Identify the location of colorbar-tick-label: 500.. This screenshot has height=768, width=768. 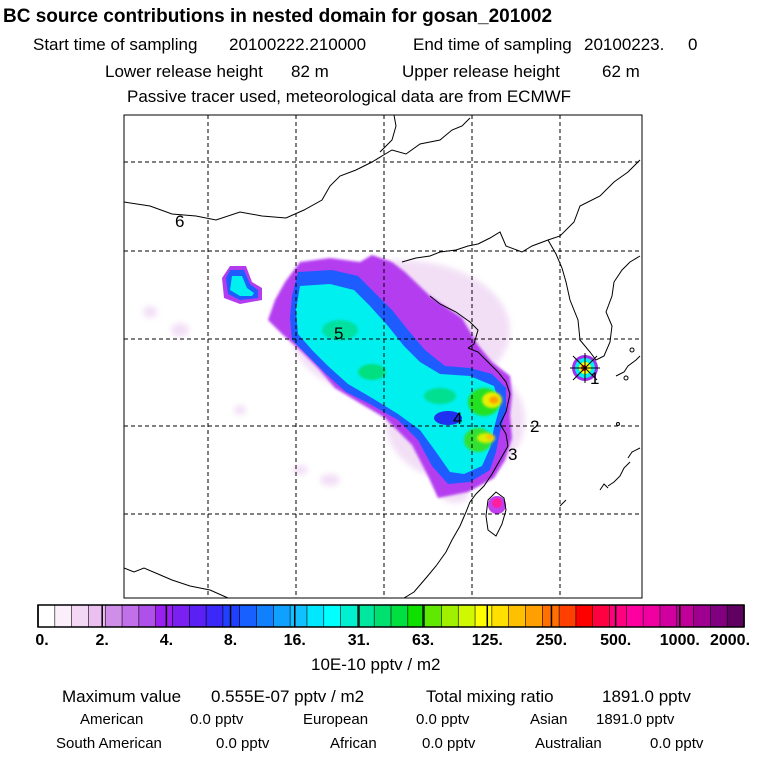
(615, 640).